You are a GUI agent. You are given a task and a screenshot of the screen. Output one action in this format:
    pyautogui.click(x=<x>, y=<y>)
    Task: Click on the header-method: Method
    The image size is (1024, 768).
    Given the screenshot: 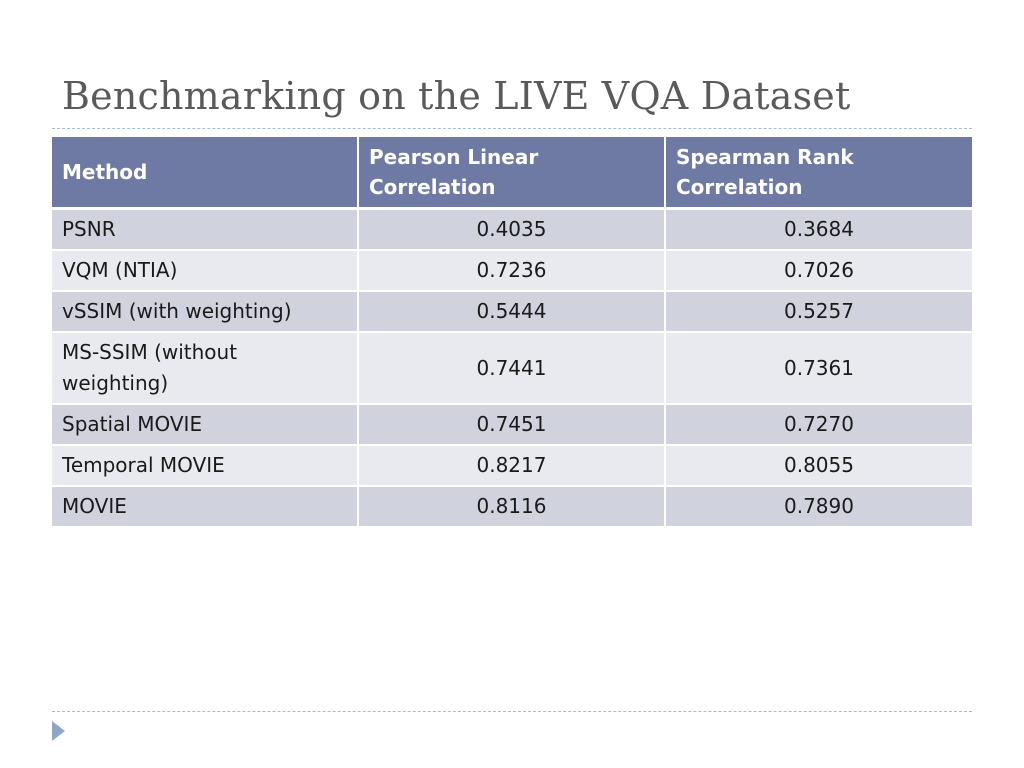 What is the action you would take?
    pyautogui.click(x=205, y=173)
    